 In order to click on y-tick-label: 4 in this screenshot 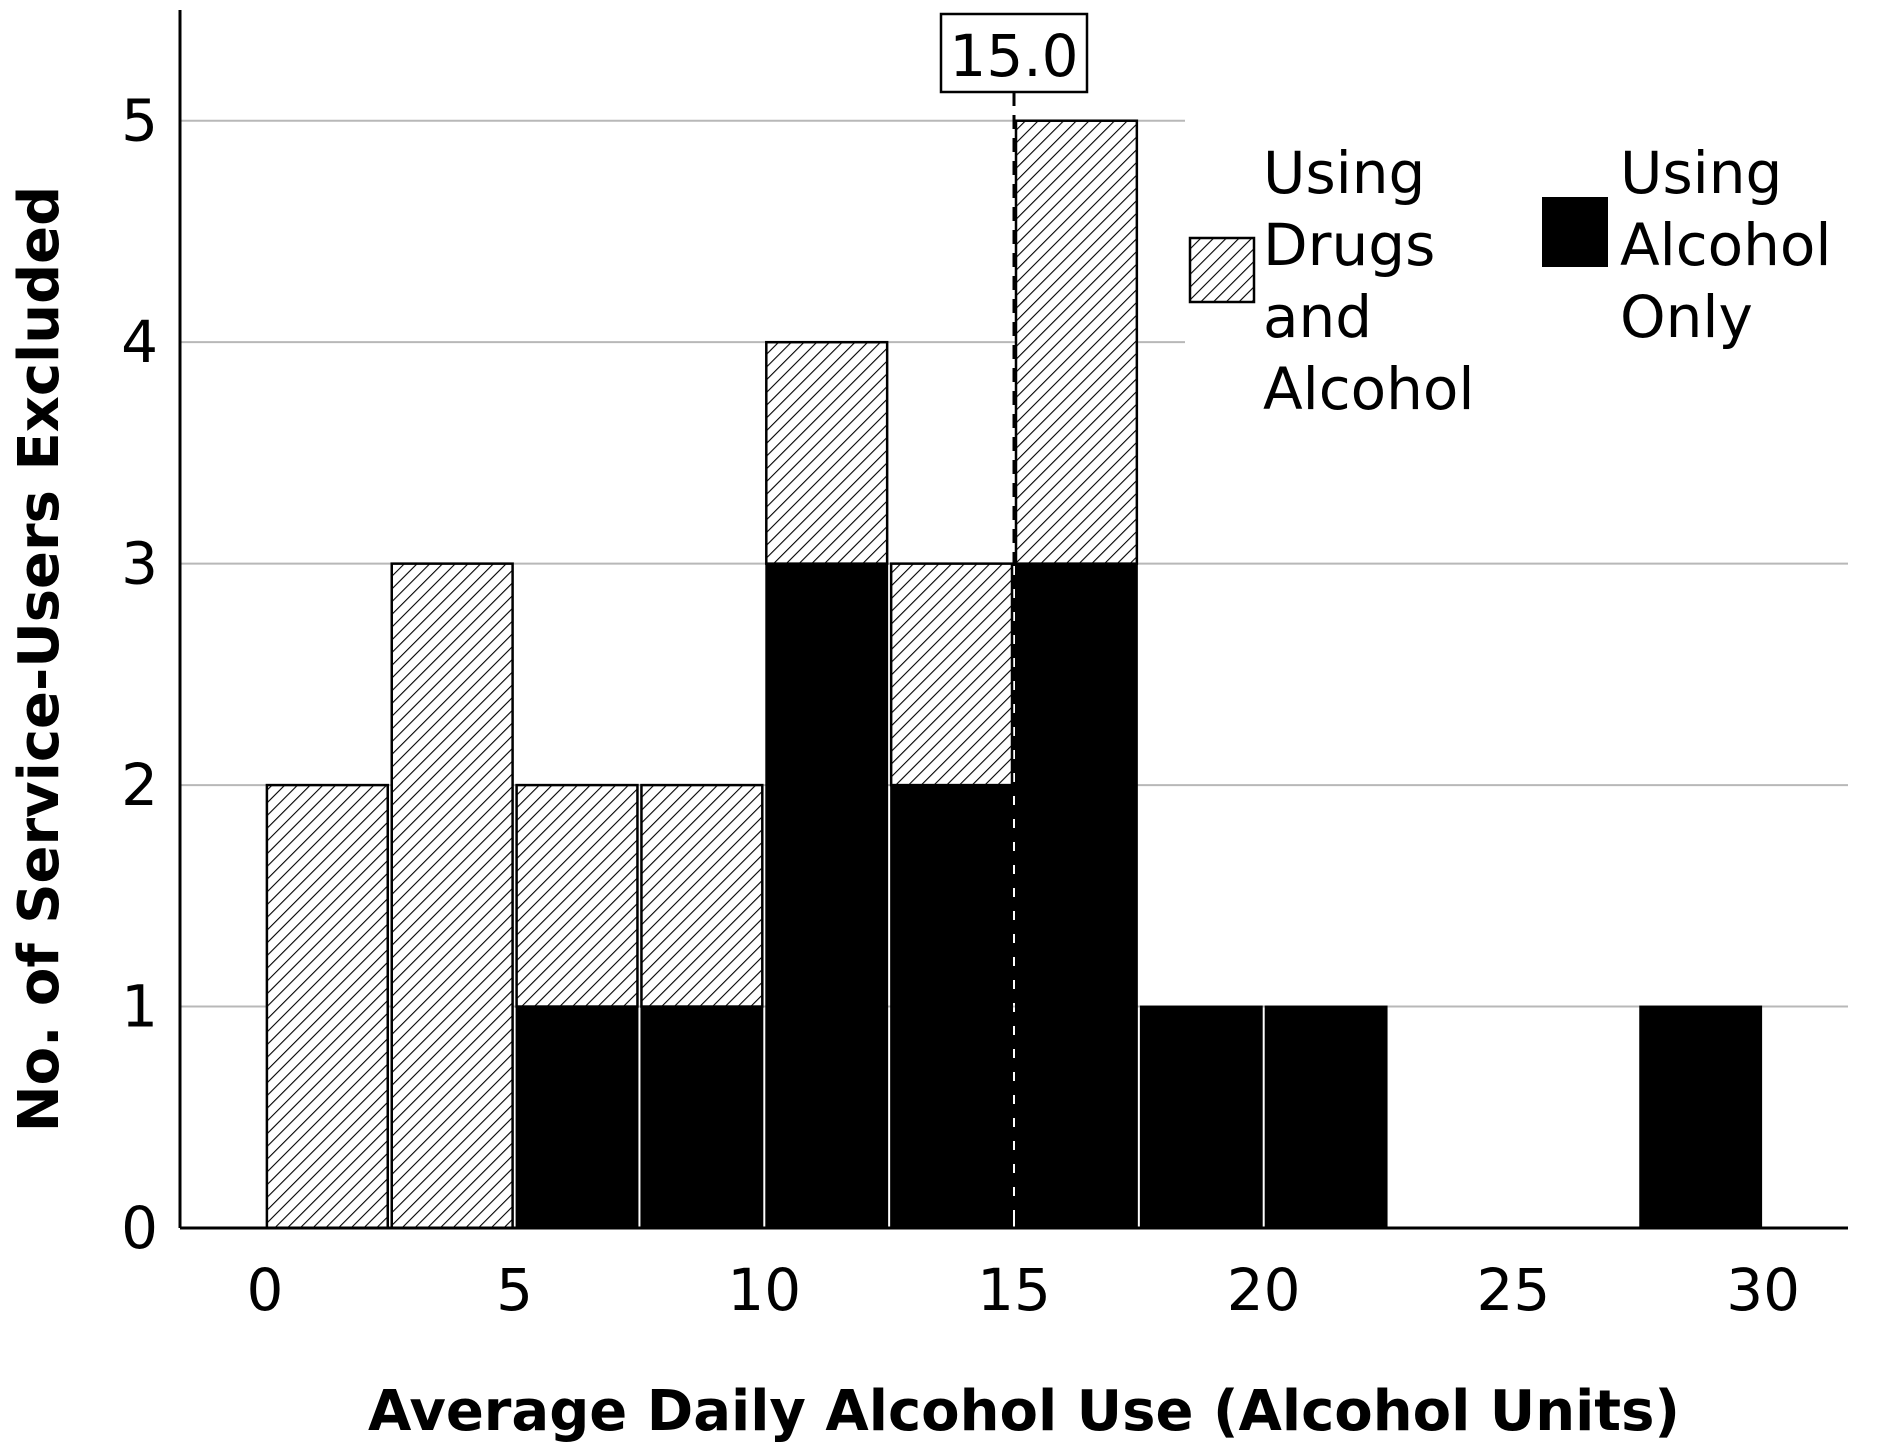, I will do `click(139, 342)`.